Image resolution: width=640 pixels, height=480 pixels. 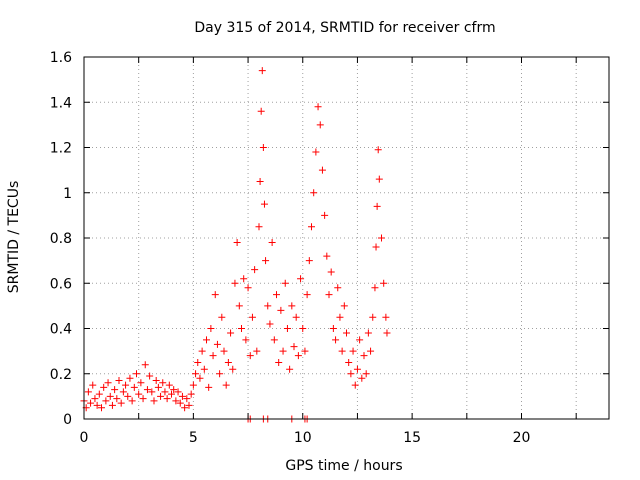 I want to click on x-tick-label: 20, so click(x=522, y=438).